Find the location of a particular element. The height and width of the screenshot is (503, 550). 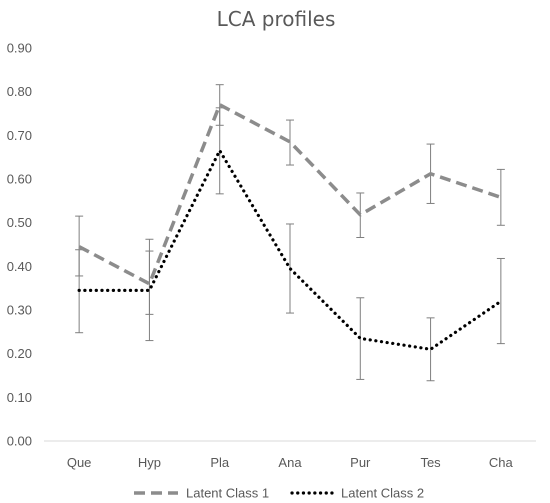

y-tick-label: 0.90 is located at coordinates (19, 48).